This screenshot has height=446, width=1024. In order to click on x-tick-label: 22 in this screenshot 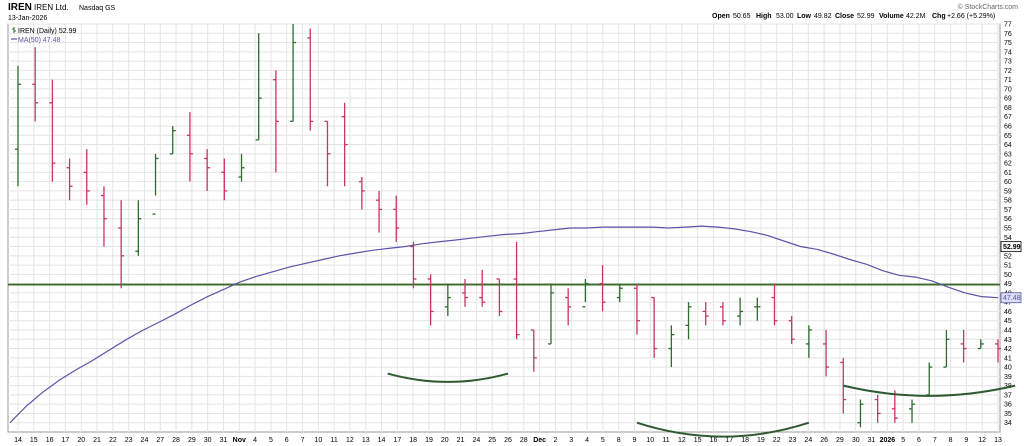, I will do `click(777, 440)`.